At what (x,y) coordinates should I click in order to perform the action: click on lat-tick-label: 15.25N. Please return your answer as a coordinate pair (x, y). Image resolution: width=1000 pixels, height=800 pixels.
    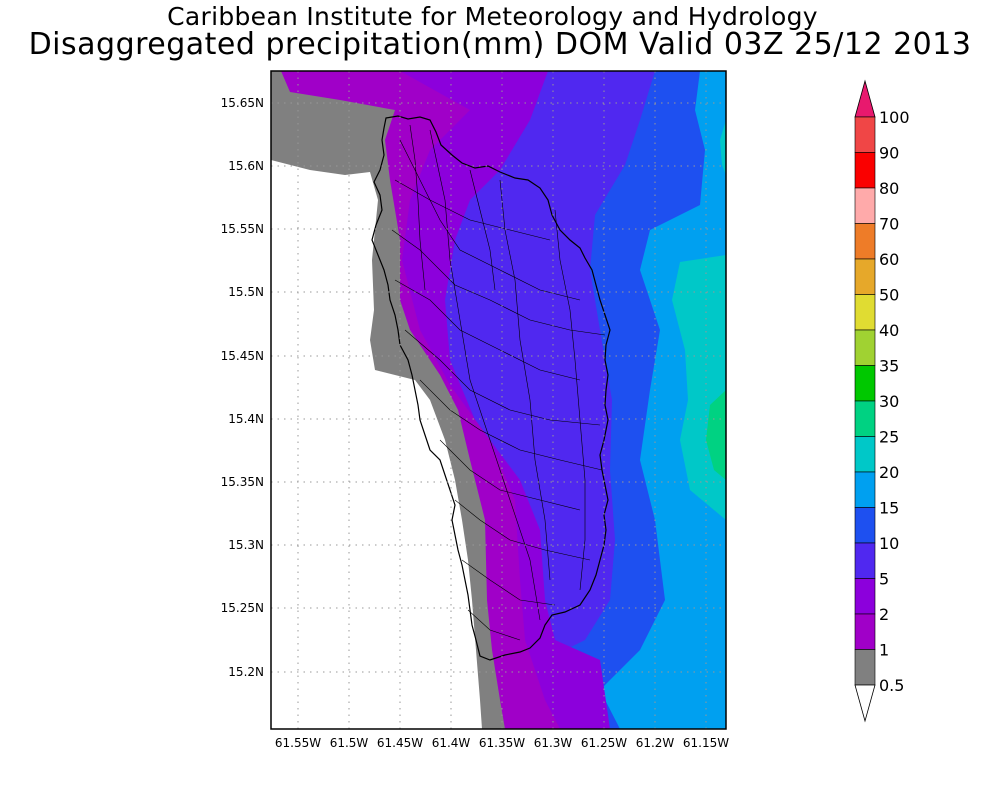
    Looking at the image, I should click on (242, 608).